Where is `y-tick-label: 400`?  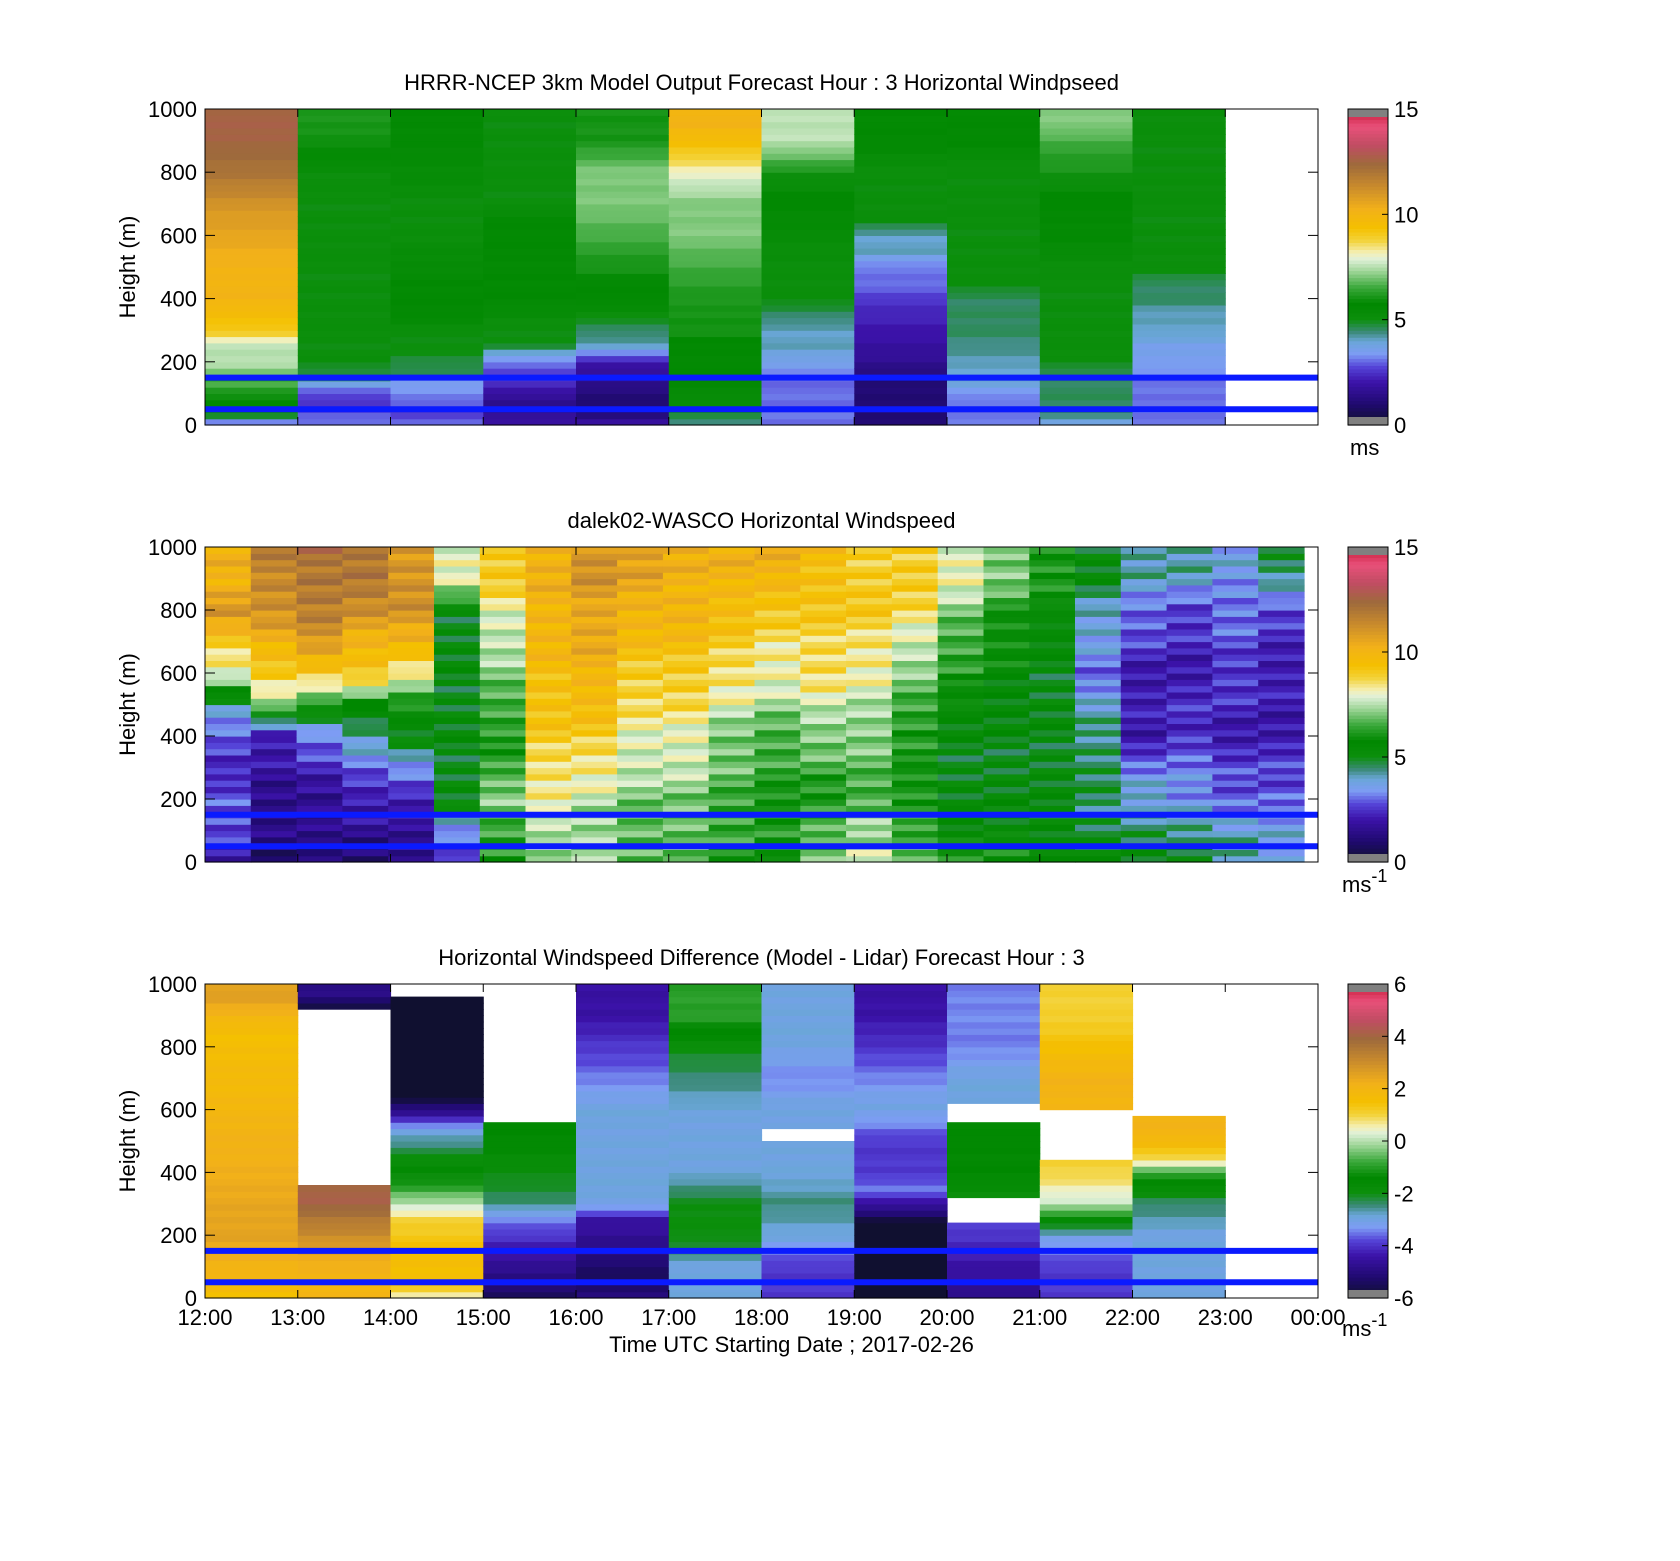 y-tick-label: 400 is located at coordinates (178, 736).